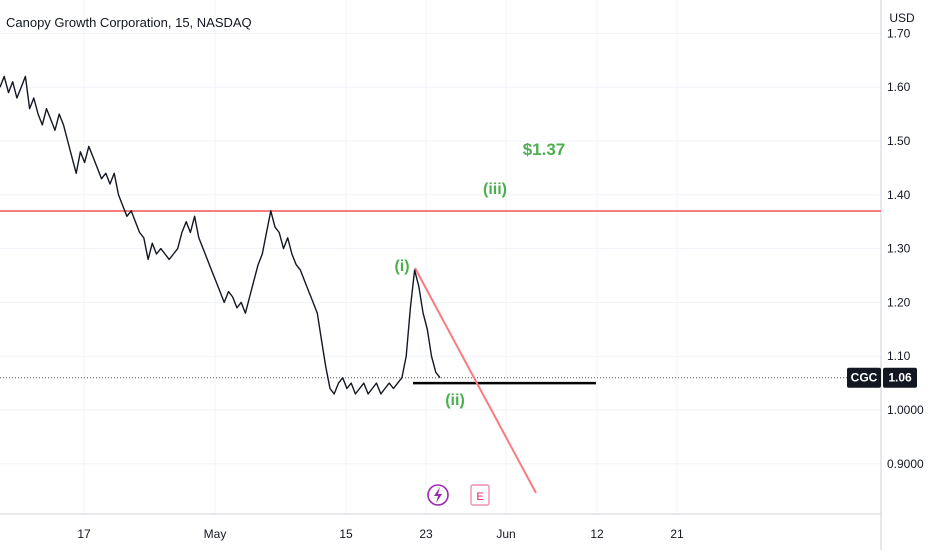 The height and width of the screenshot is (555, 932). I want to click on x-tick-label: May, so click(215, 534).